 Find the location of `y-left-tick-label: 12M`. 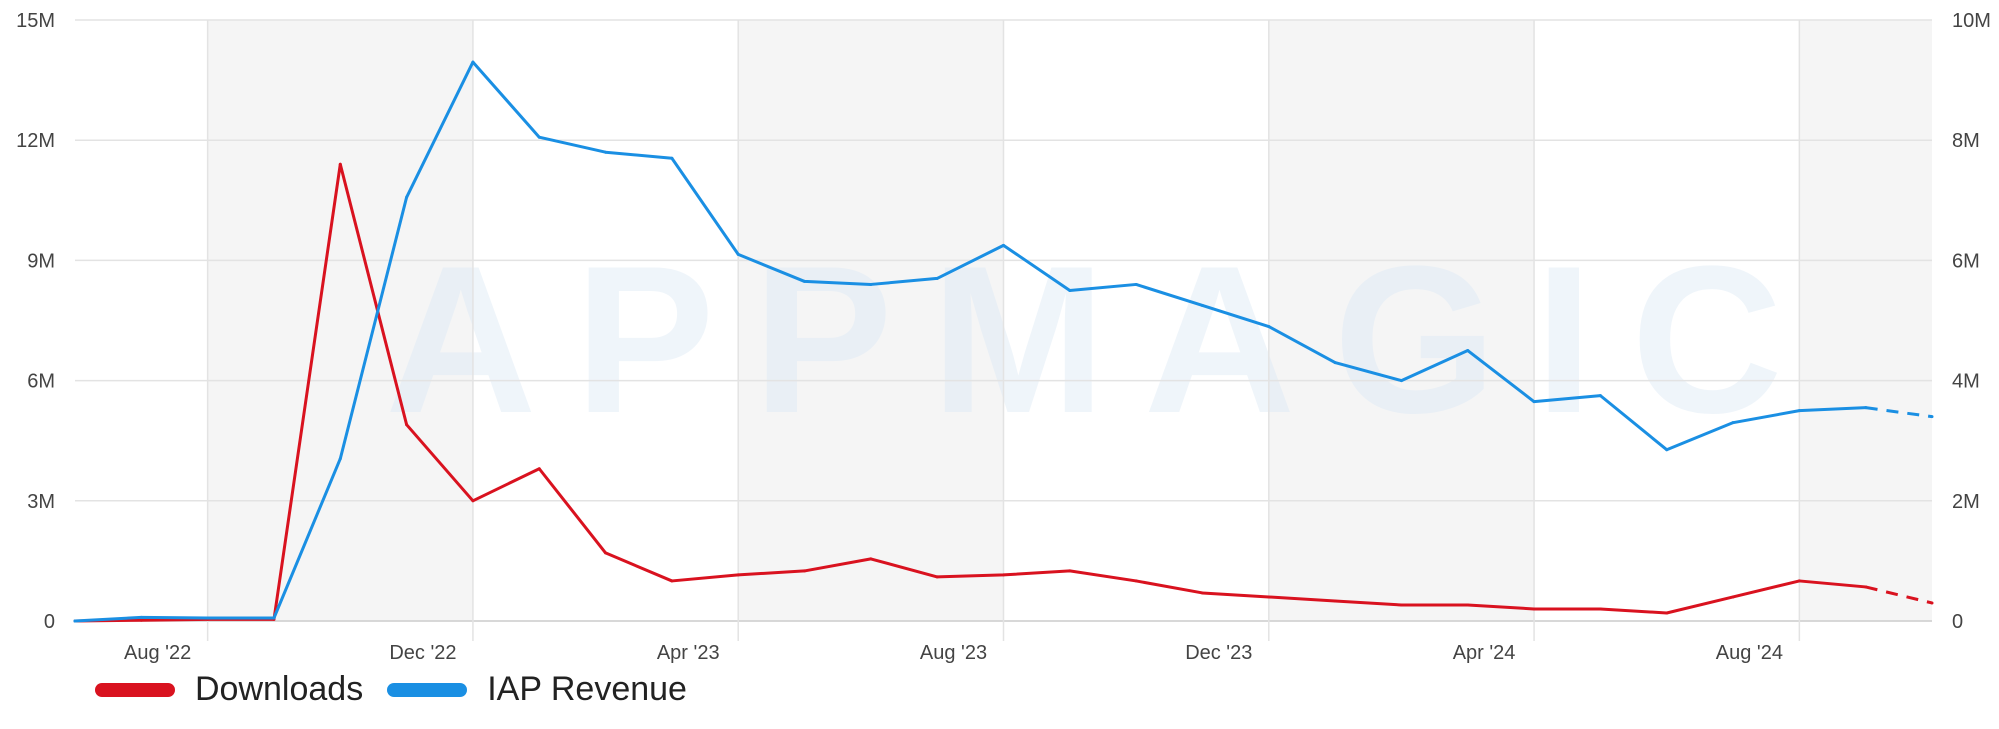

y-left-tick-label: 12M is located at coordinates (35, 141).